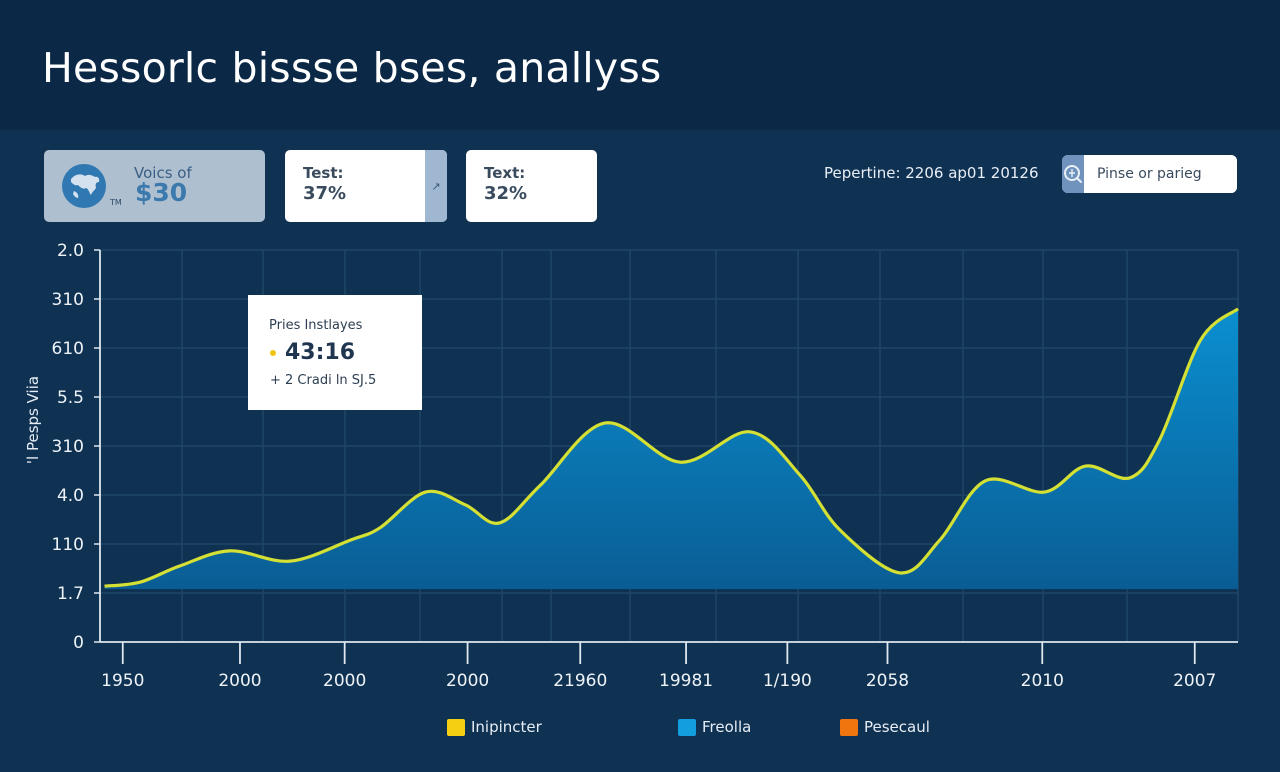 This screenshot has width=1280, height=772. Describe the element at coordinates (1042, 681) in the screenshot. I see `x-tick-label: 2010` at that location.